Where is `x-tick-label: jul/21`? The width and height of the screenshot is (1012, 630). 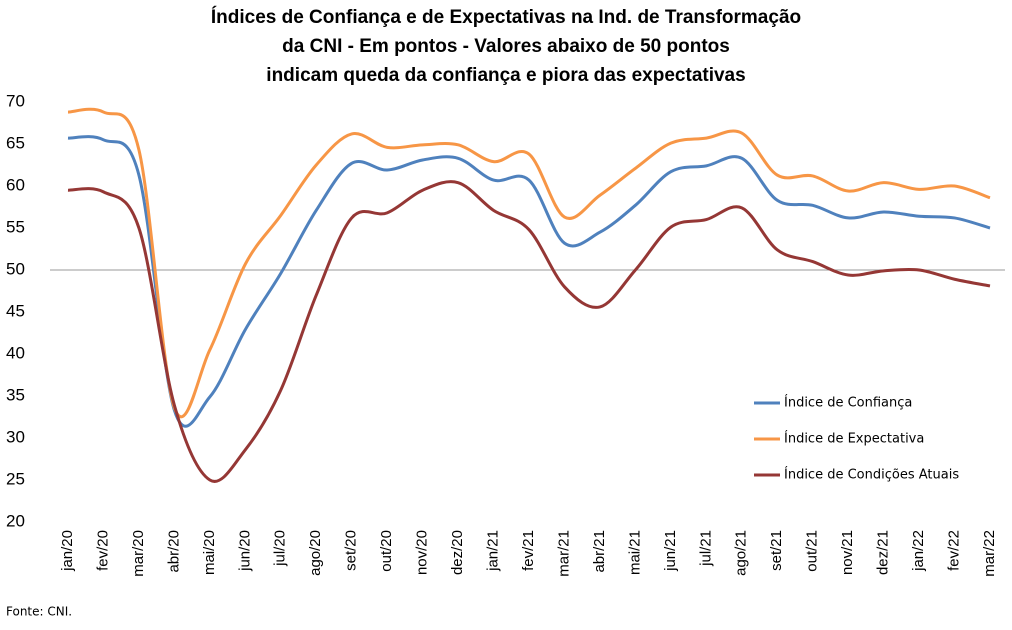 x-tick-label: jul/21 is located at coordinates (705, 548).